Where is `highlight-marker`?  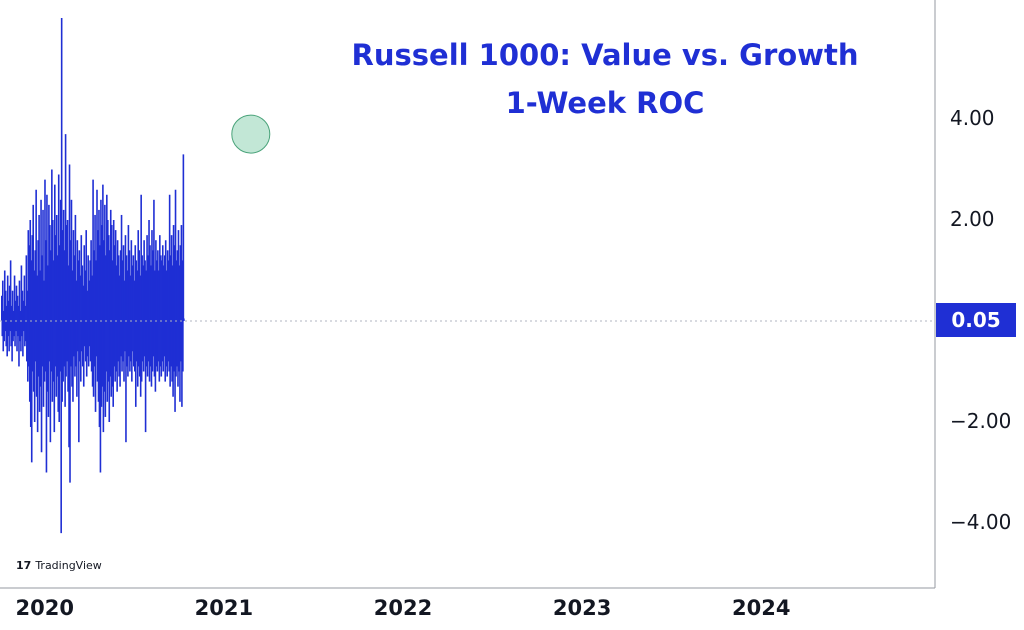 highlight-marker is located at coordinates (251, 134).